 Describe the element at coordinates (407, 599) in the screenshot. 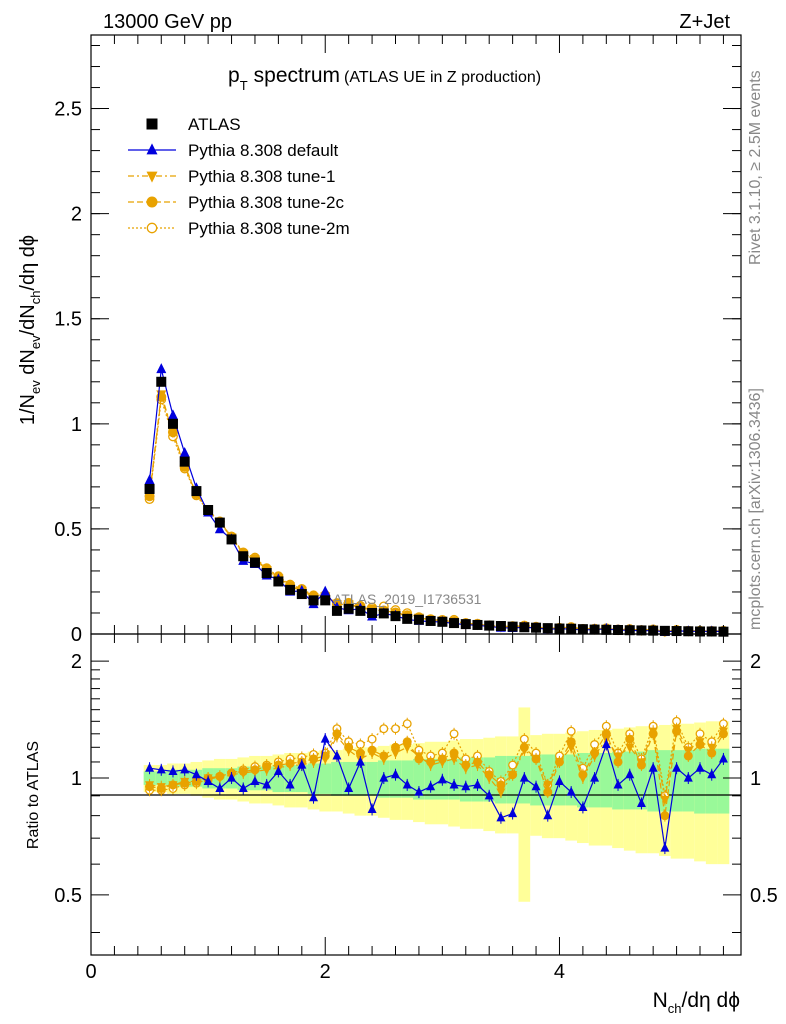

I see `analysis-watermark: ATLAS_2019_I1736531` at that location.